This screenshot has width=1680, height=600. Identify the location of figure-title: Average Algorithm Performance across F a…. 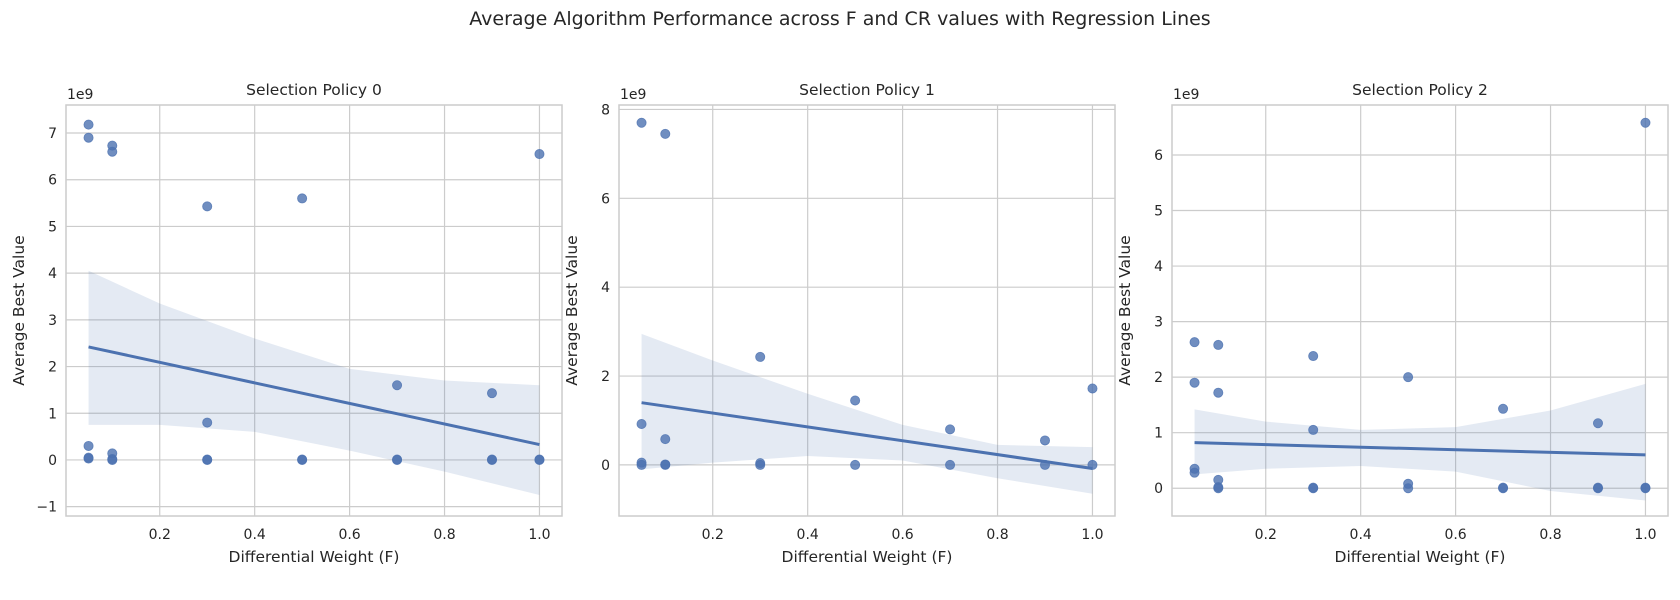
(840, 19).